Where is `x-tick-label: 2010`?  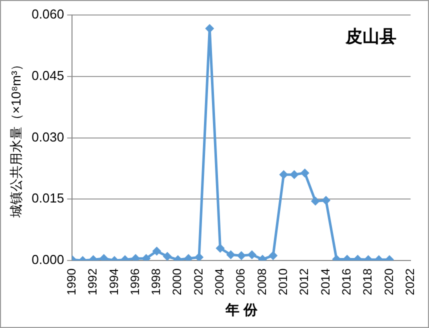
x-tick-label: 2010 is located at coordinates (283, 282).